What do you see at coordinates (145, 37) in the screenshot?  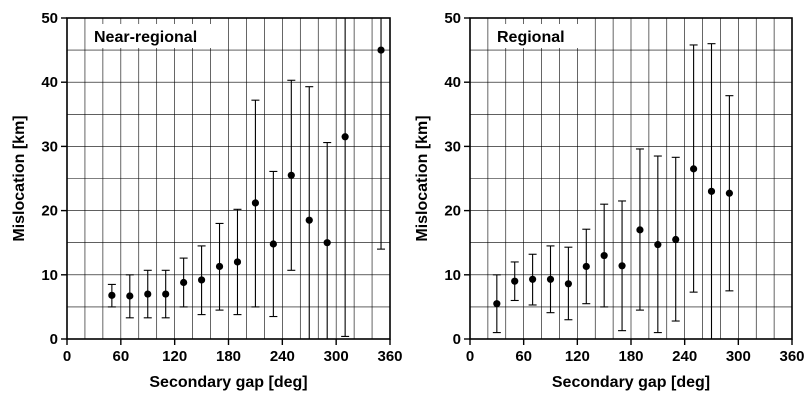 I see `panel-title: Near-regional` at bounding box center [145, 37].